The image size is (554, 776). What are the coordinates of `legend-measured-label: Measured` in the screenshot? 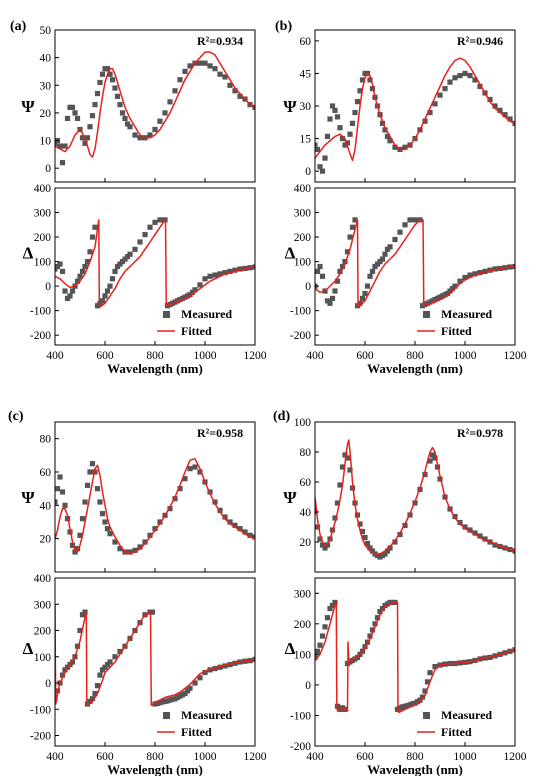 It's located at (466, 715).